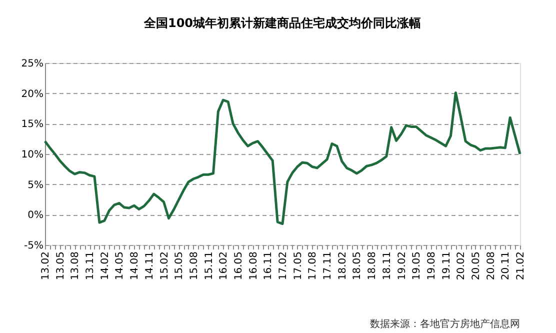 The height and width of the screenshot is (333, 556). What do you see at coordinates (417, 266) in the screenshot?
I see `x-tick-label: 19.05` at bounding box center [417, 266].